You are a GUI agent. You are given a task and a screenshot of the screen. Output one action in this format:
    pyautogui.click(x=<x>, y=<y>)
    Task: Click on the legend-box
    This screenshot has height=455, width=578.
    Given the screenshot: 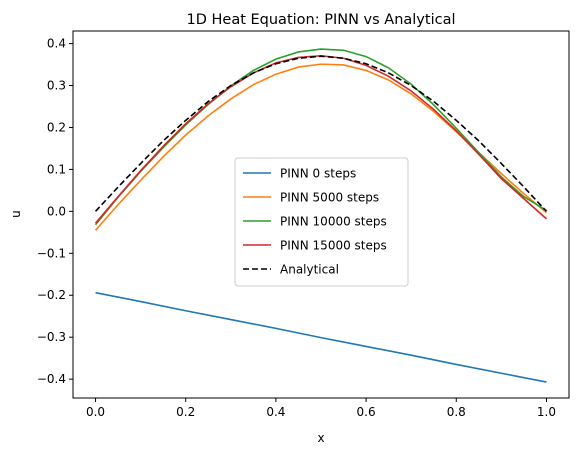 What is the action you would take?
    pyautogui.click(x=321, y=222)
    